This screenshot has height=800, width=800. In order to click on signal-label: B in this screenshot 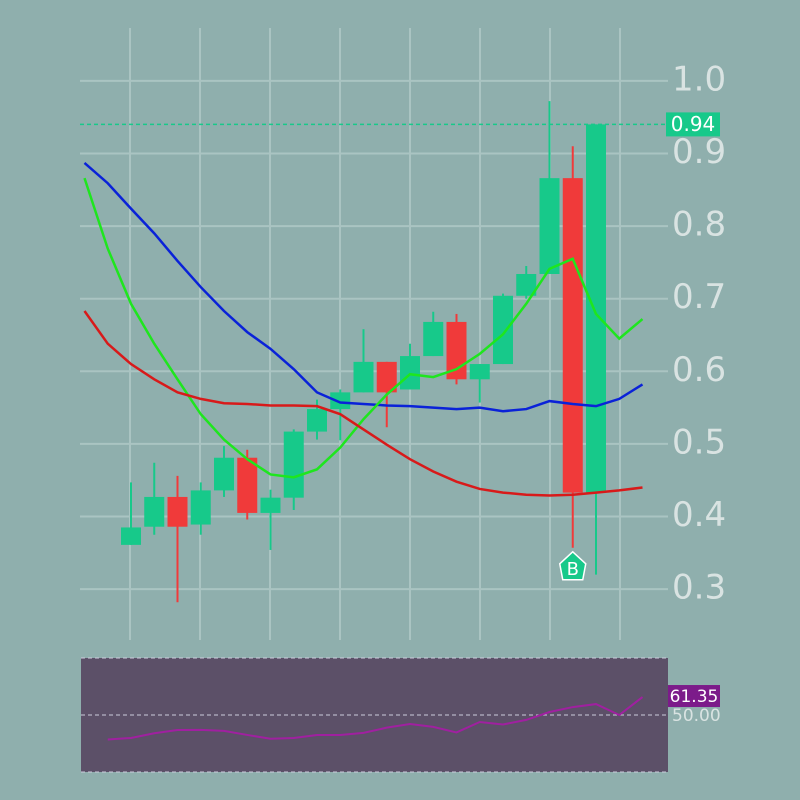, I will do `click(573, 569)`.